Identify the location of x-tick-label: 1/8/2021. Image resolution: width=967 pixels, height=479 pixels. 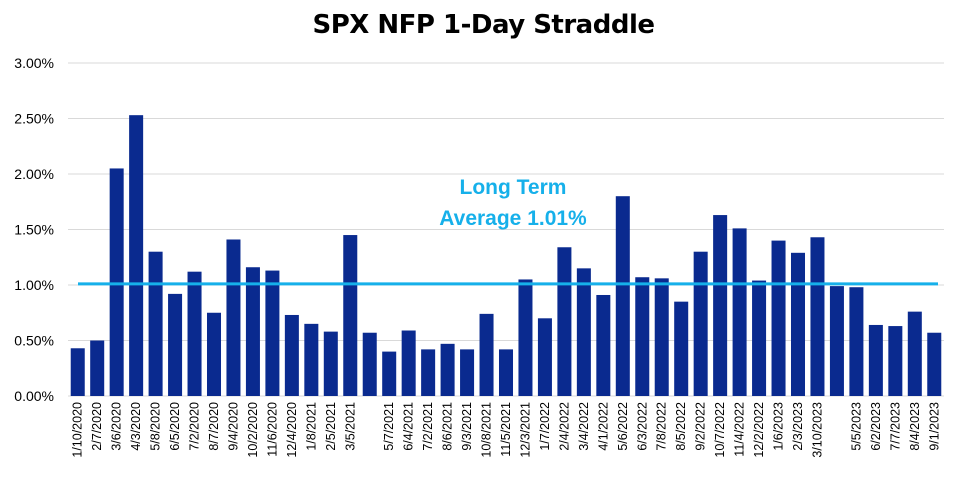
(311, 426).